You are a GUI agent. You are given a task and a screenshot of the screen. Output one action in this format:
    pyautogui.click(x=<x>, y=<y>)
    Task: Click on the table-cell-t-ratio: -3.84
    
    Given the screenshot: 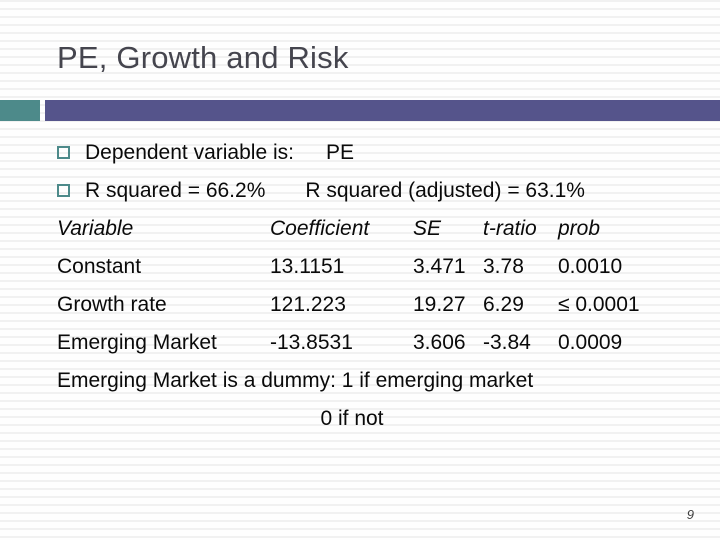 What is the action you would take?
    pyautogui.click(x=507, y=342)
    